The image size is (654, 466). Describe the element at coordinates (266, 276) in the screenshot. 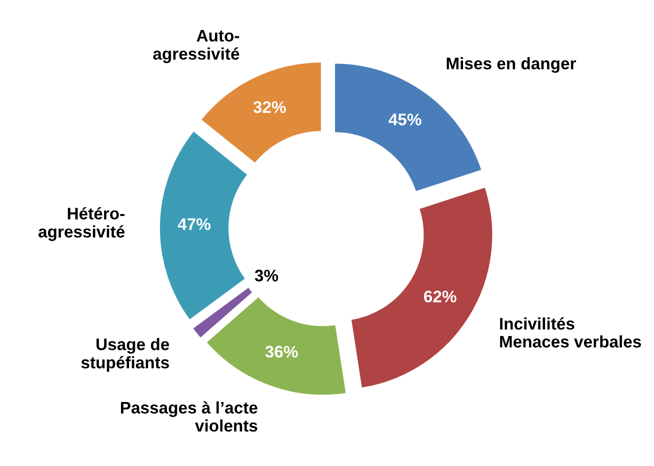

I see `data-label: 3%` at that location.